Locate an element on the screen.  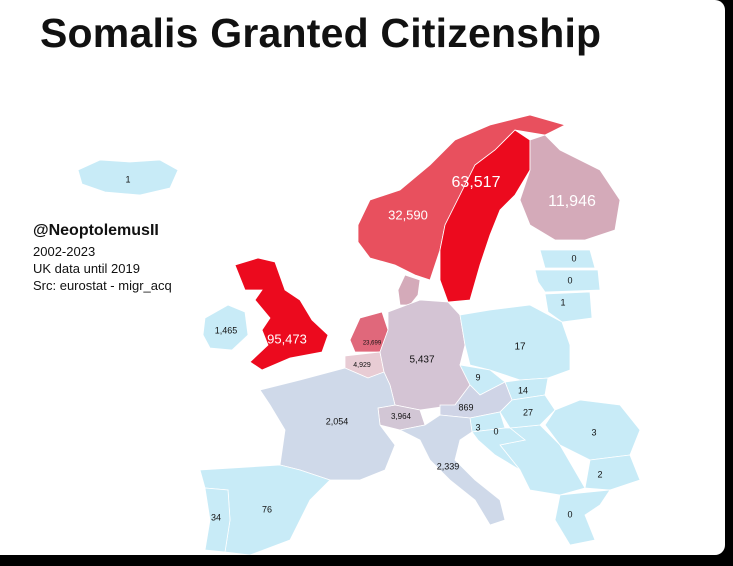
region-label: 1,465 is located at coordinates (226, 330).